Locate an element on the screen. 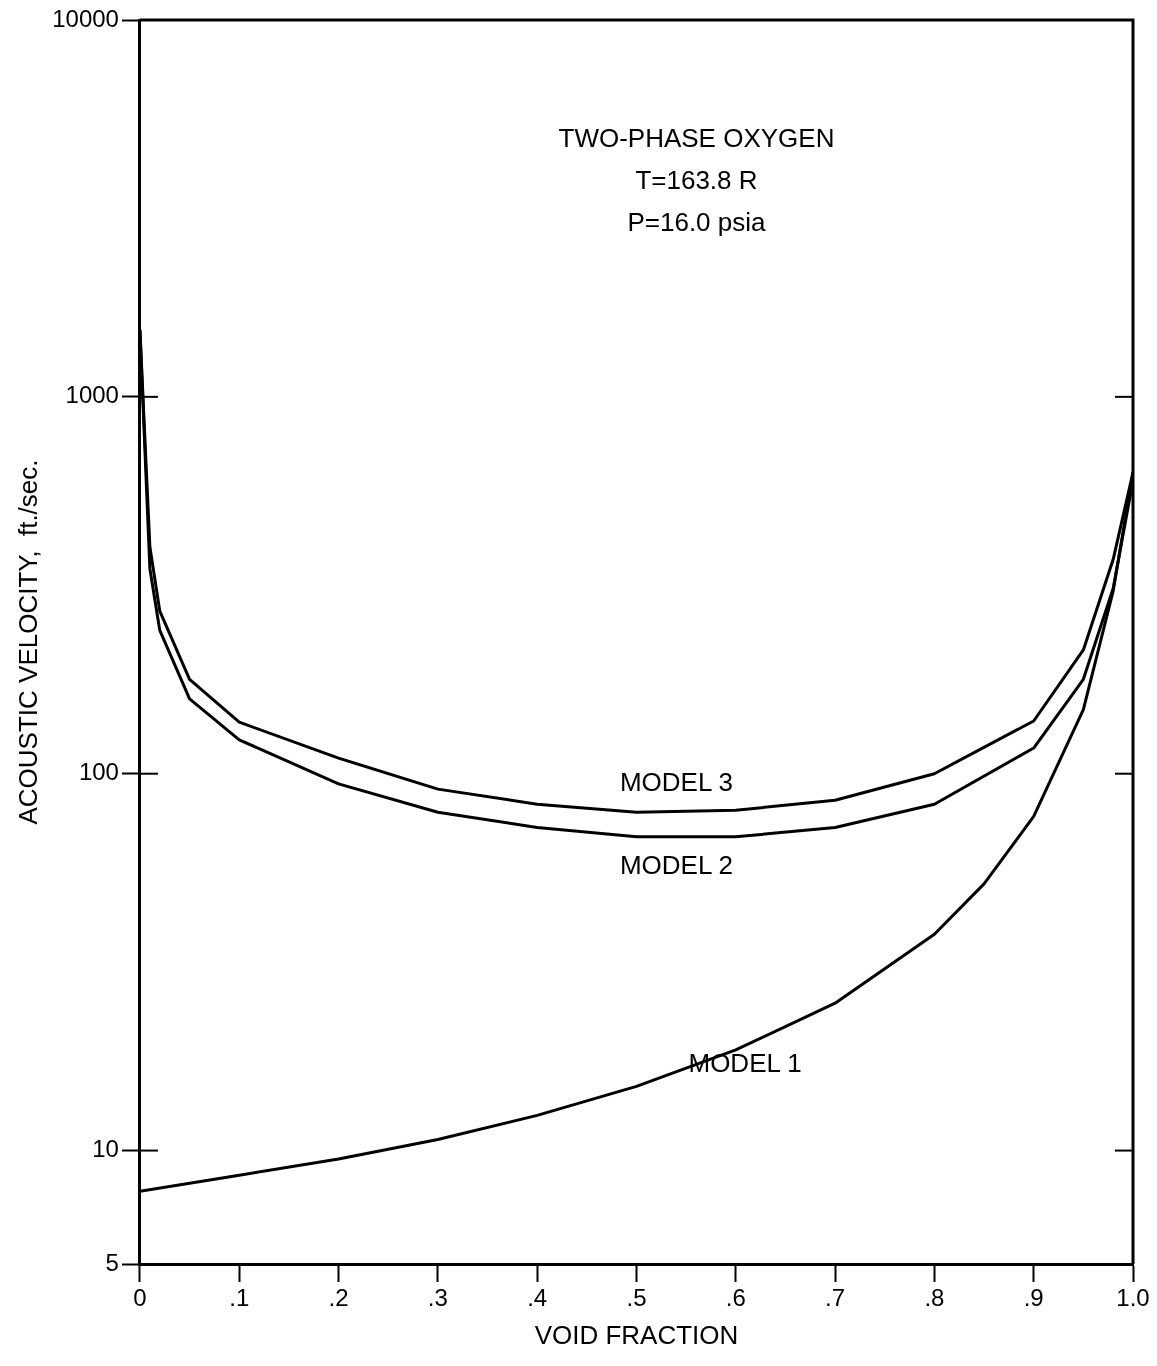 This screenshot has width=1157, height=1366. y-tick-label: 5 is located at coordinates (112, 1262).